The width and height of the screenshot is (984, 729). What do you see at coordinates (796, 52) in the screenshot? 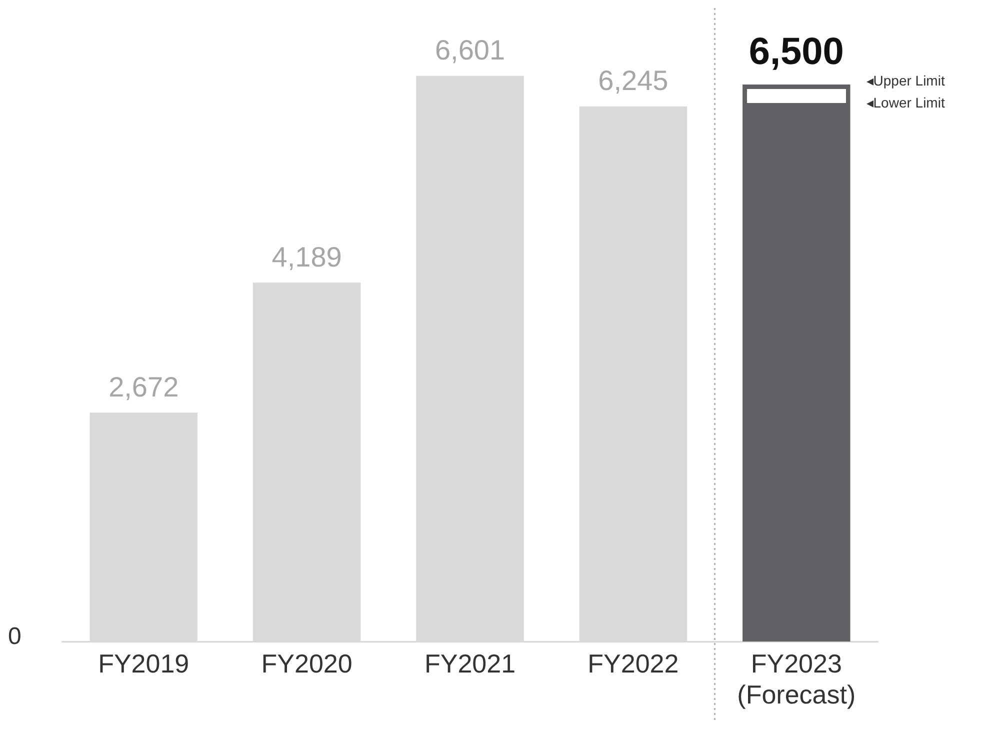
I see `data-label: 6,500` at bounding box center [796, 52].